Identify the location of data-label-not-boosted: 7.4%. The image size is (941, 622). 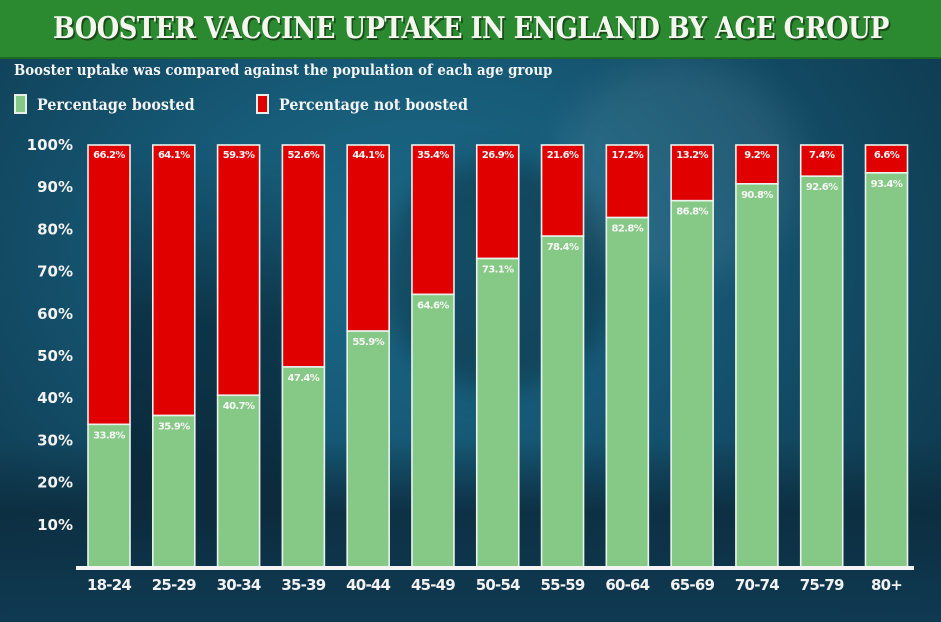
(822, 155).